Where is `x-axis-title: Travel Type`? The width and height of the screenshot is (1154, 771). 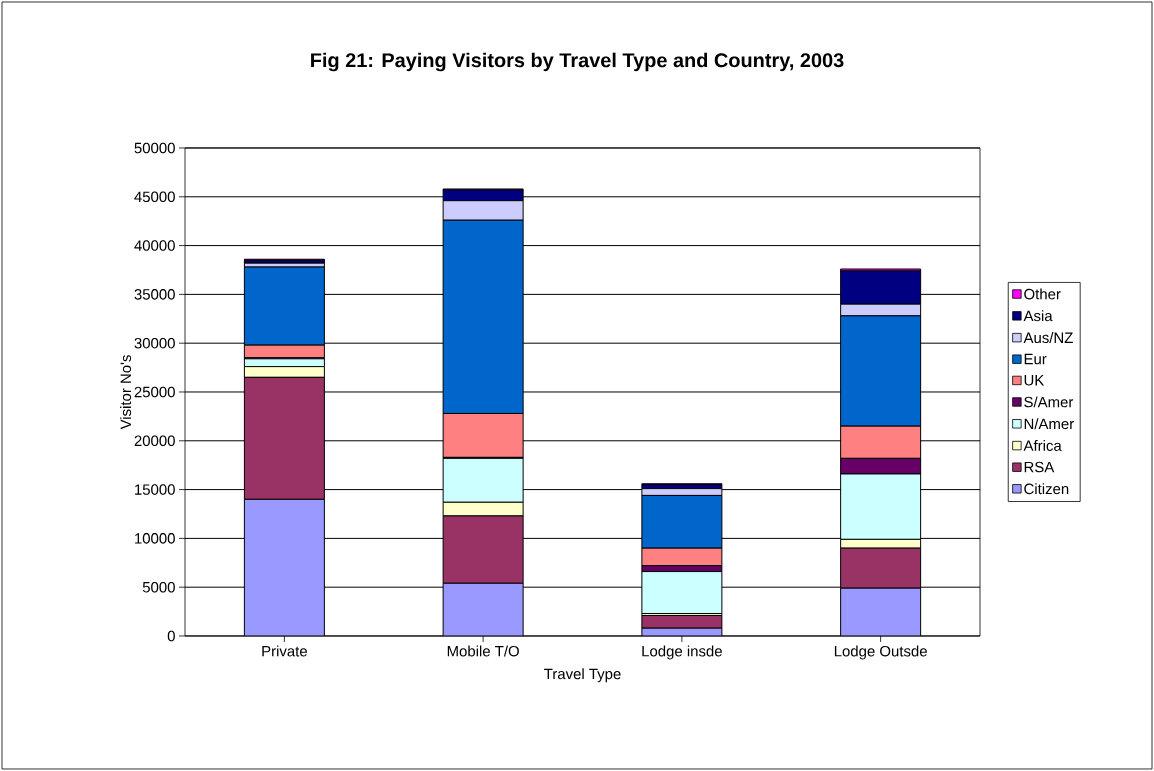
x-axis-title: Travel Type is located at coordinates (582, 675).